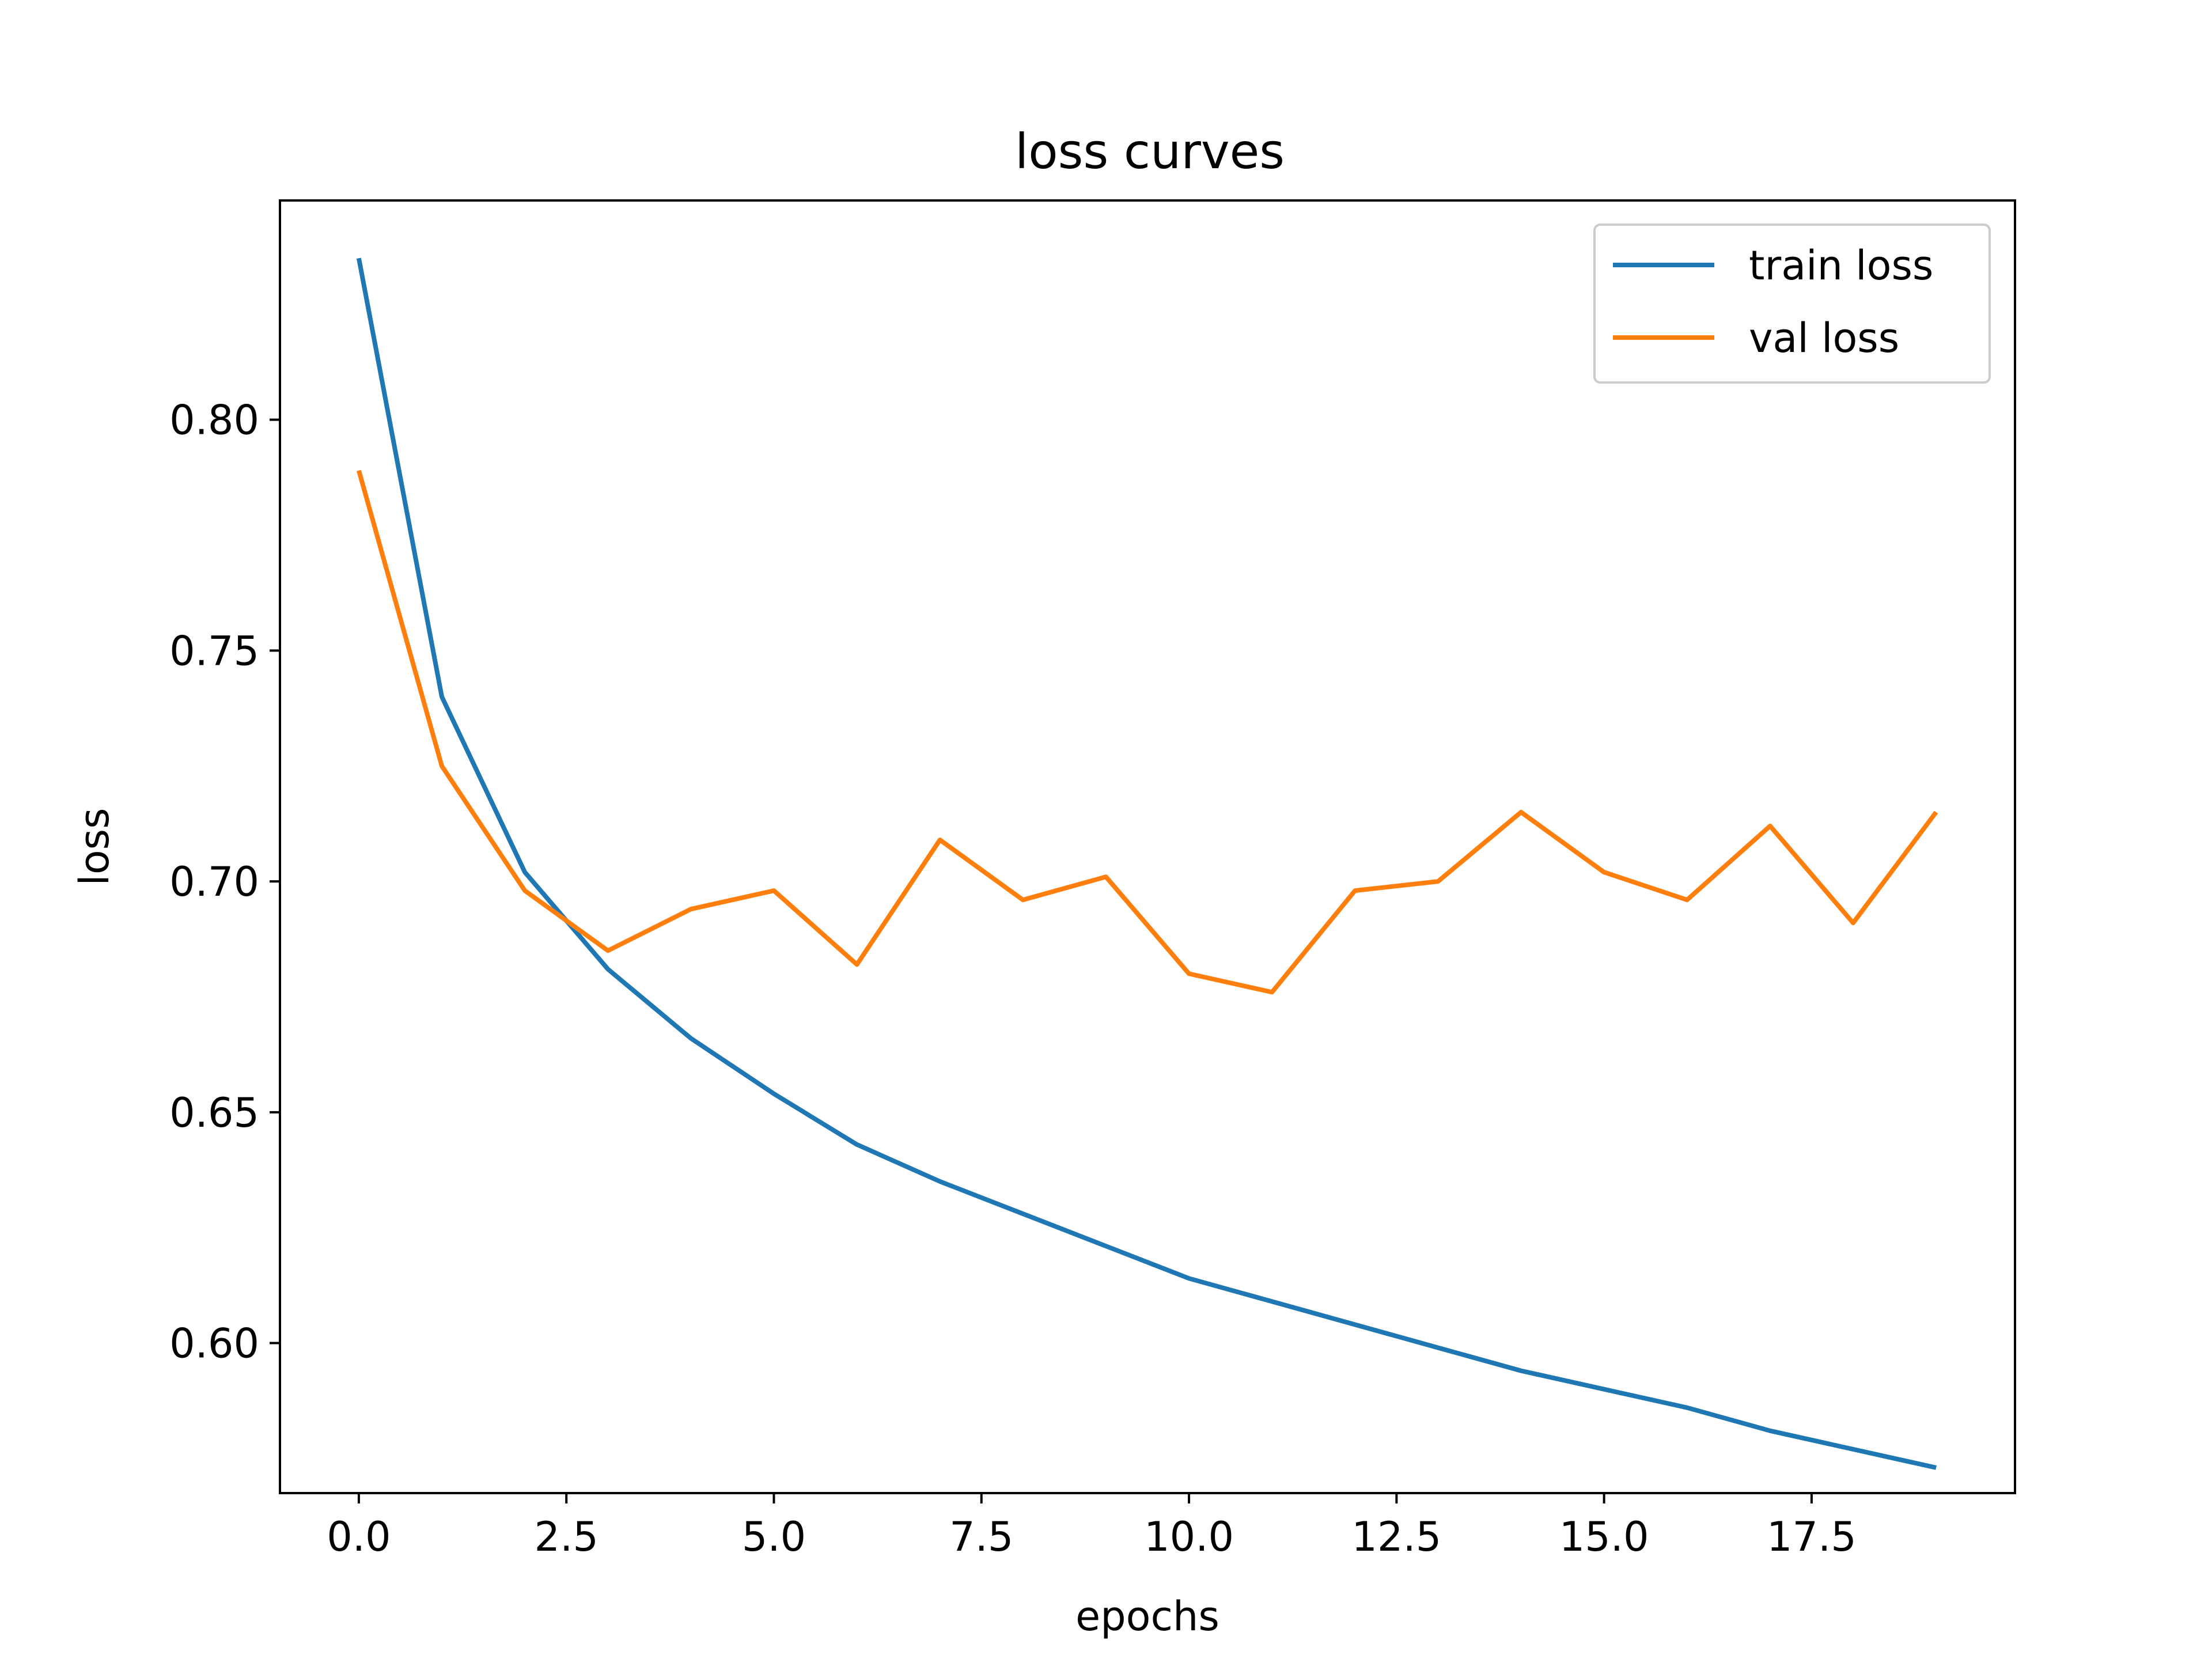  I want to click on legend: train loss val loss, so click(1792, 304).